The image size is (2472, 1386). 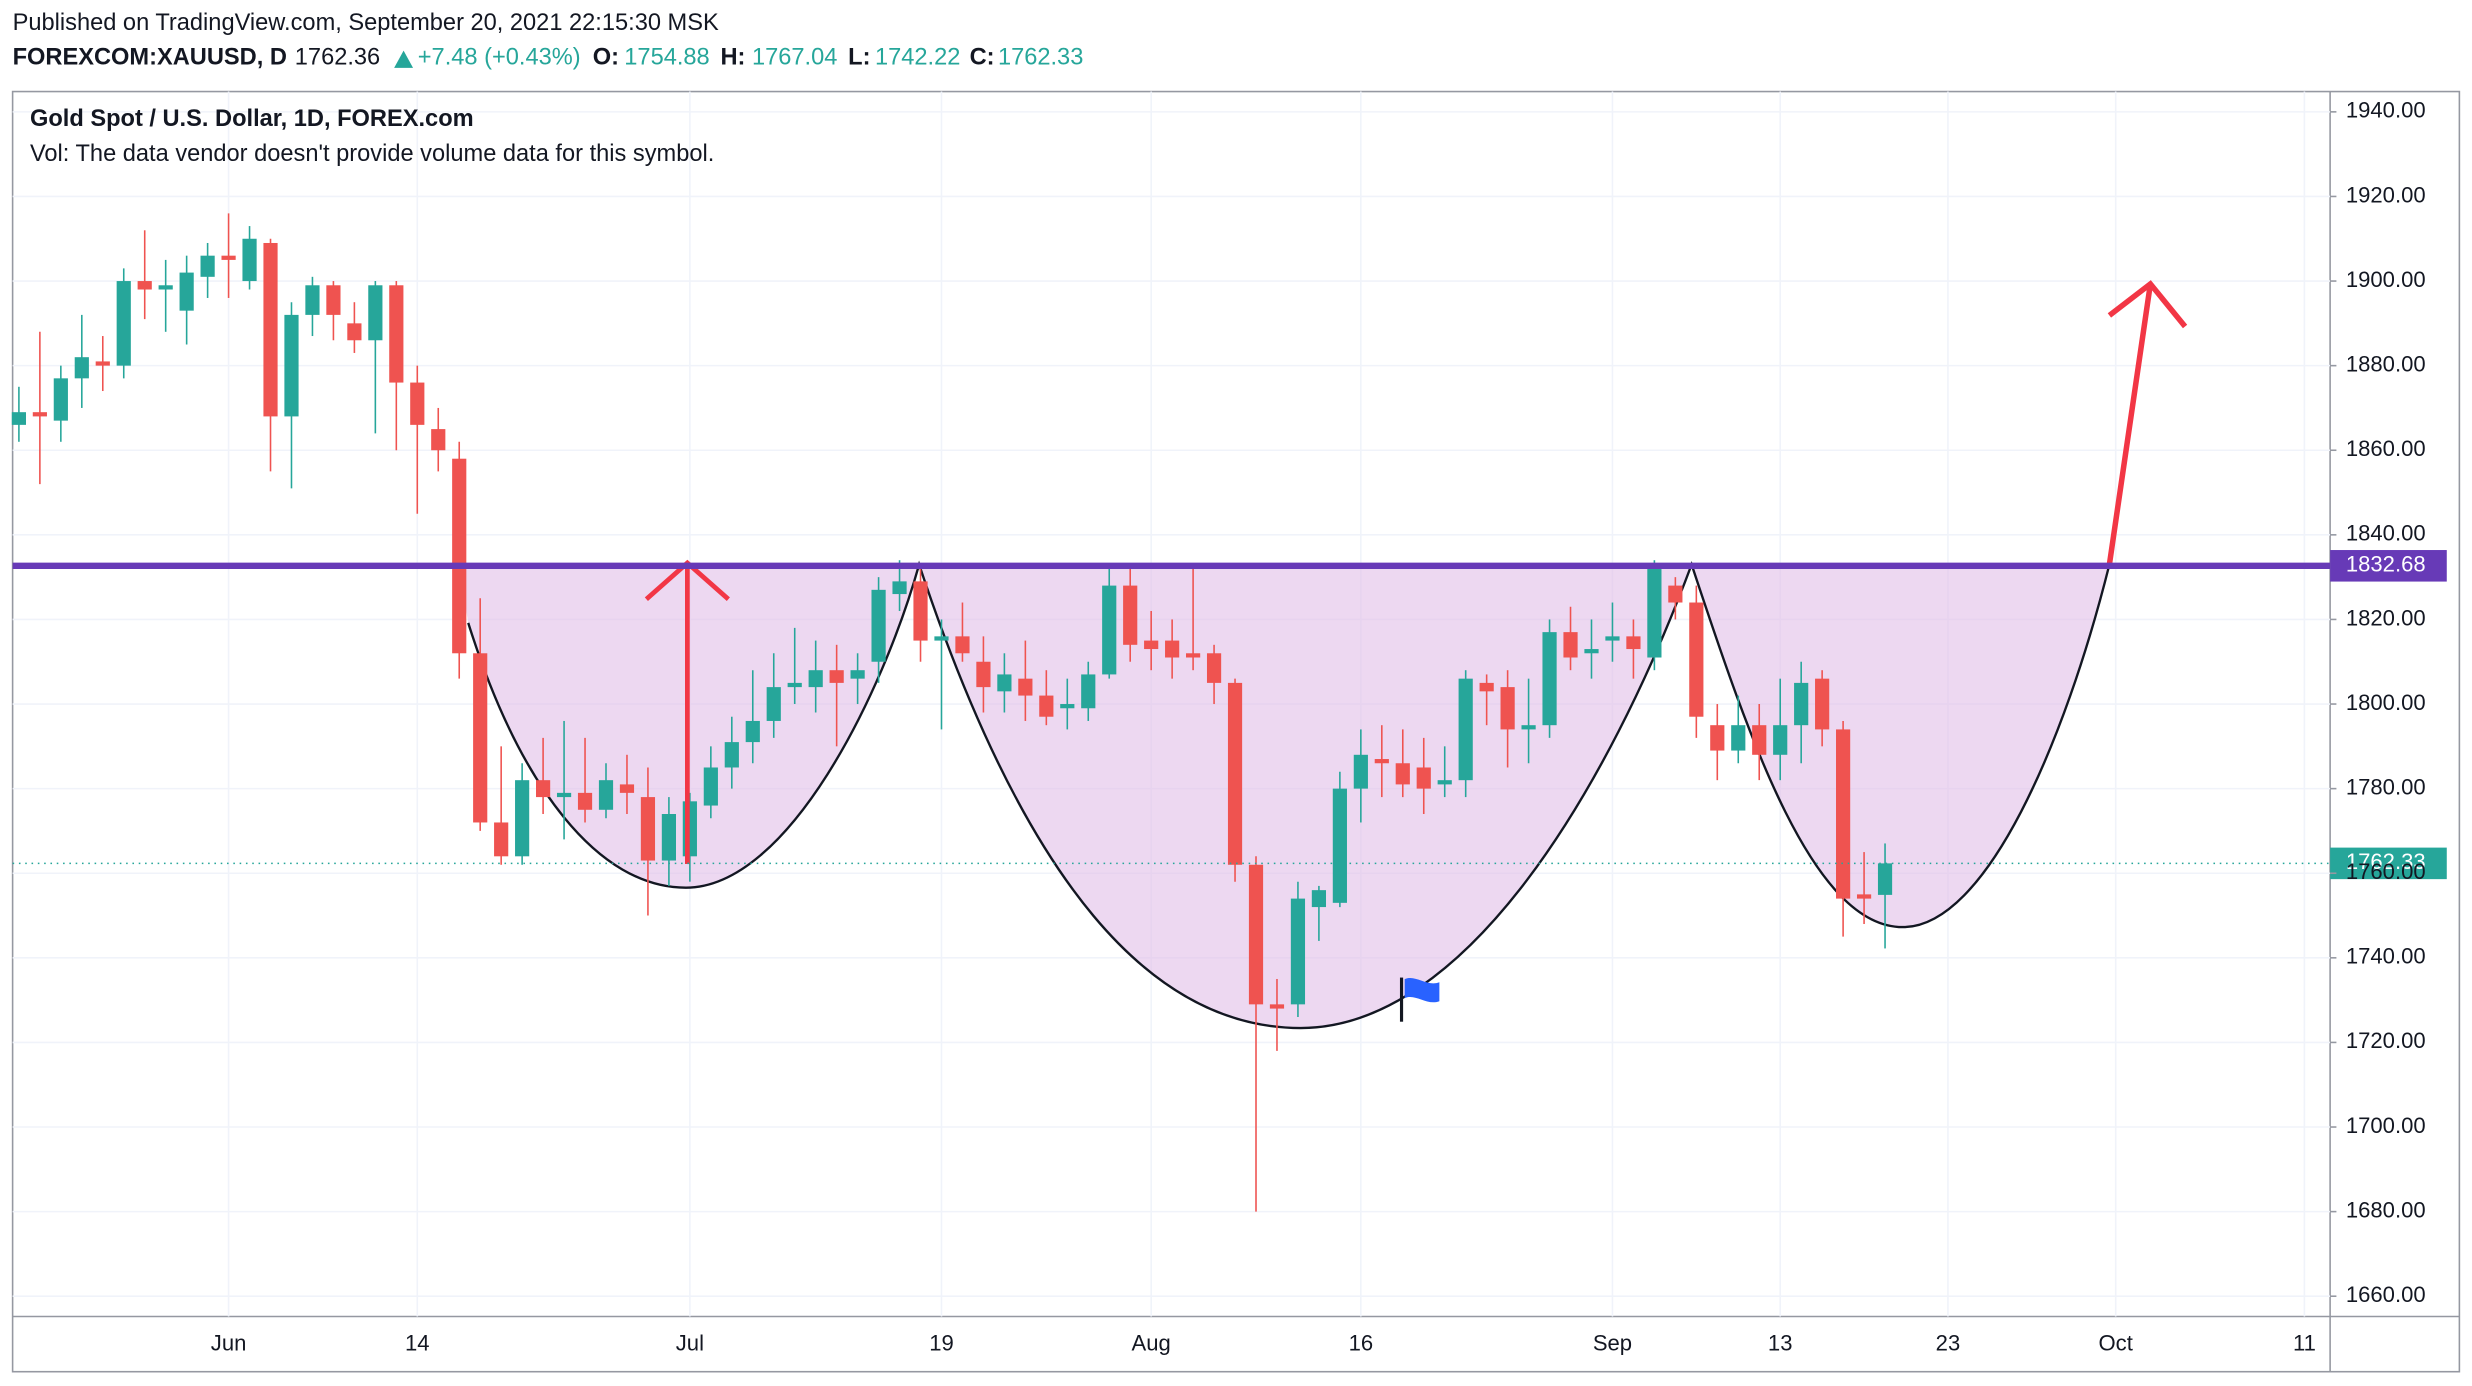 I want to click on x-tick-label: 13, so click(x=1780, y=1343).